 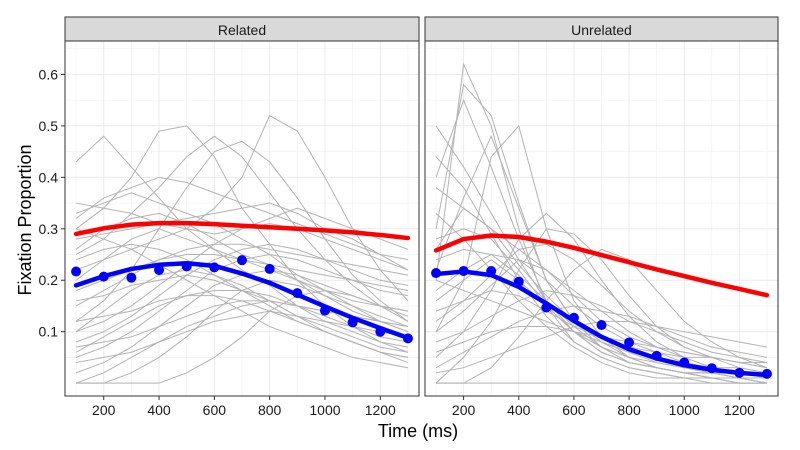 What do you see at coordinates (52, 203) in the screenshot?
I see `y-axis-ticks: 0.1 0.2 0.3 0.4 0.5 0.6` at bounding box center [52, 203].